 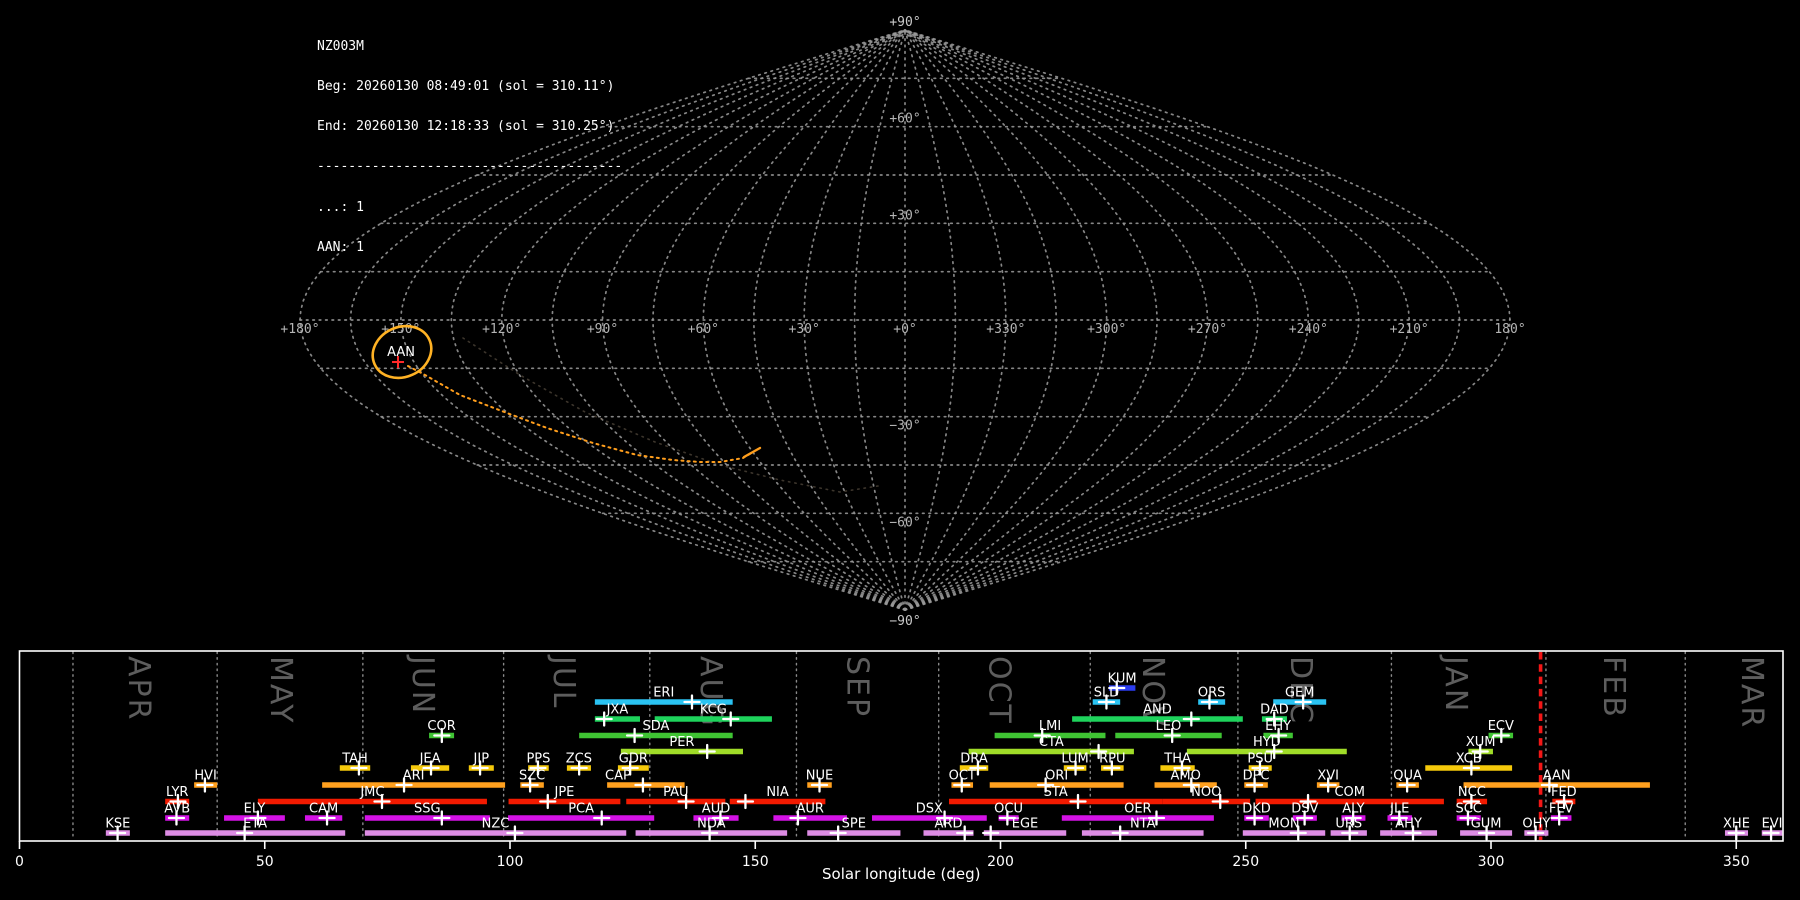 What do you see at coordinates (948, 833) in the screenshot?
I see `shower-bar-ARD` at bounding box center [948, 833].